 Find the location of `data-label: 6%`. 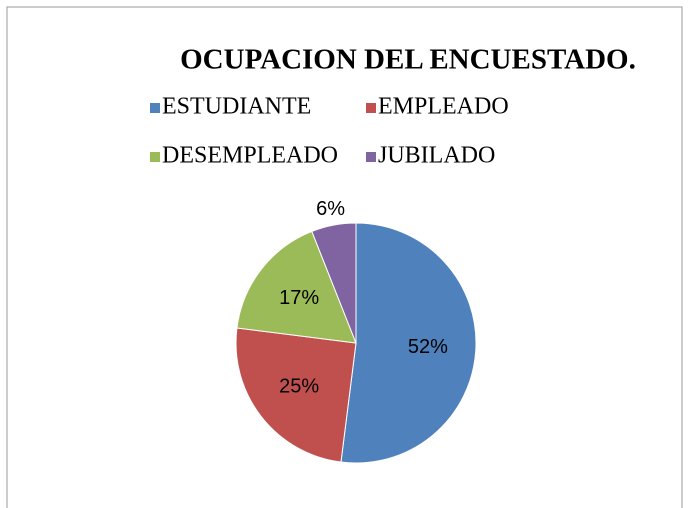

data-label: 6% is located at coordinates (330, 209).